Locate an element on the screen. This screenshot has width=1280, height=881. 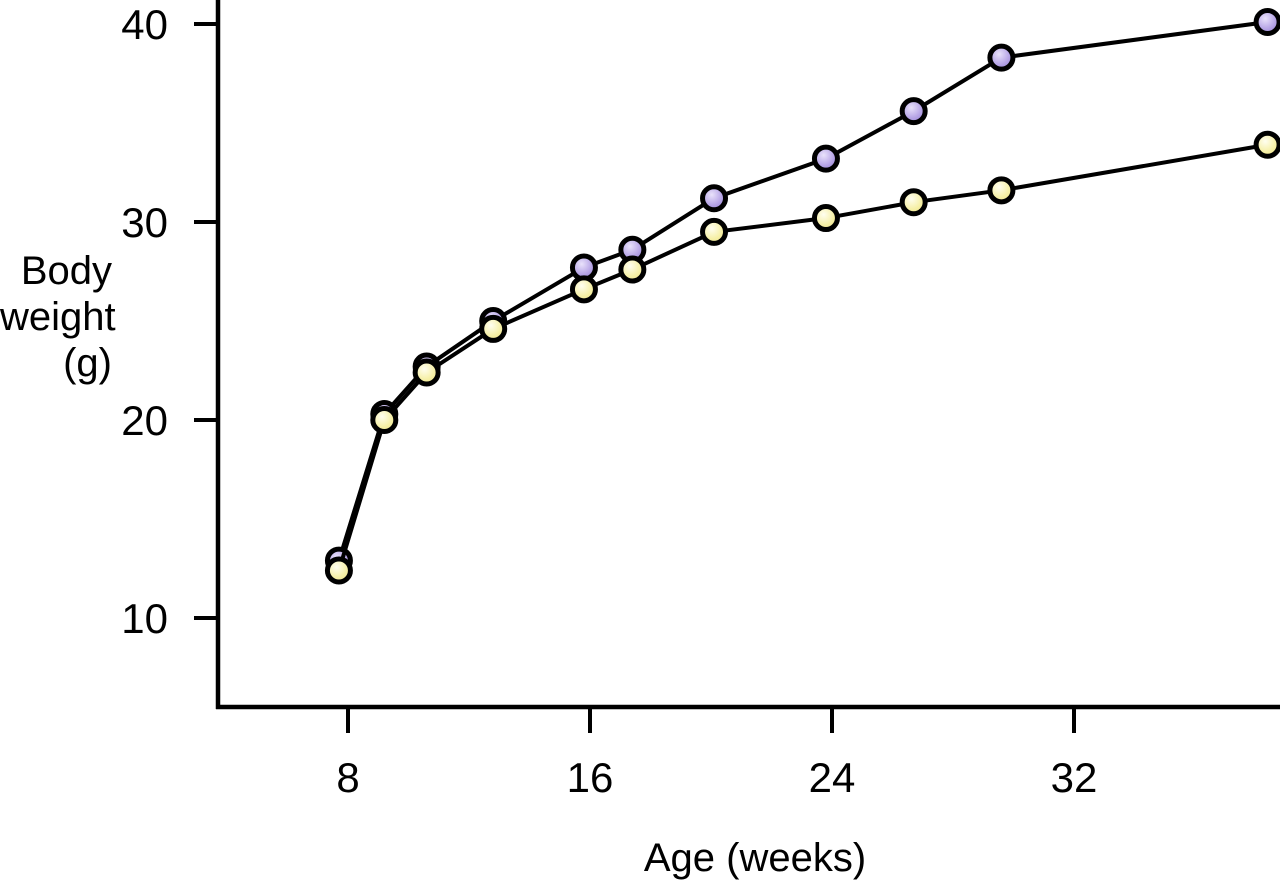
y-axis-title-line: weight is located at coordinates (58, 317).